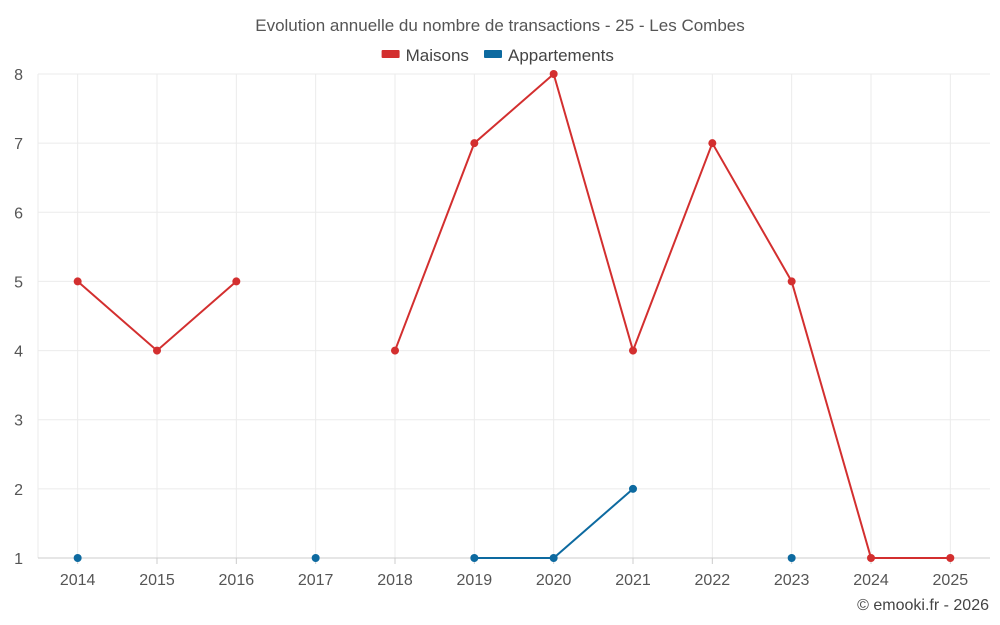 Image resolution: width=1000 pixels, height=625 pixels. What do you see at coordinates (157, 580) in the screenshot?
I see `x-tick-label: 2015` at bounding box center [157, 580].